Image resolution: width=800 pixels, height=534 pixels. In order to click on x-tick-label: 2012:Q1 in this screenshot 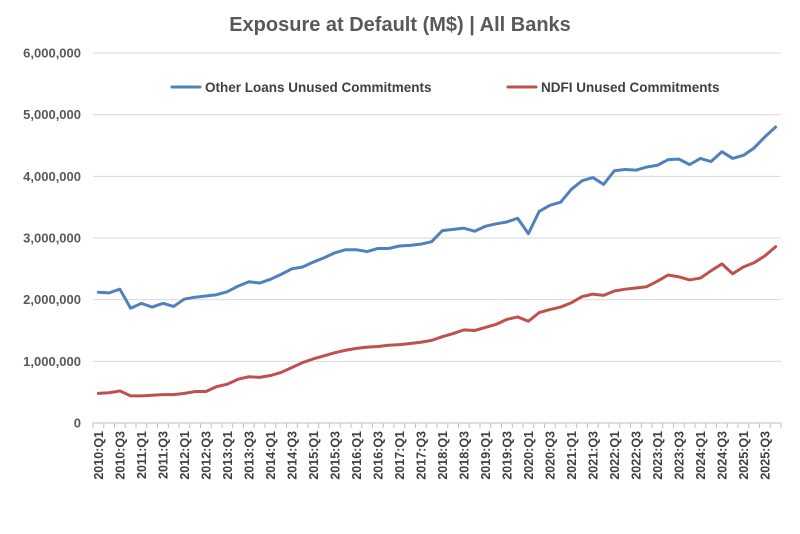, I will do `click(185, 455)`.